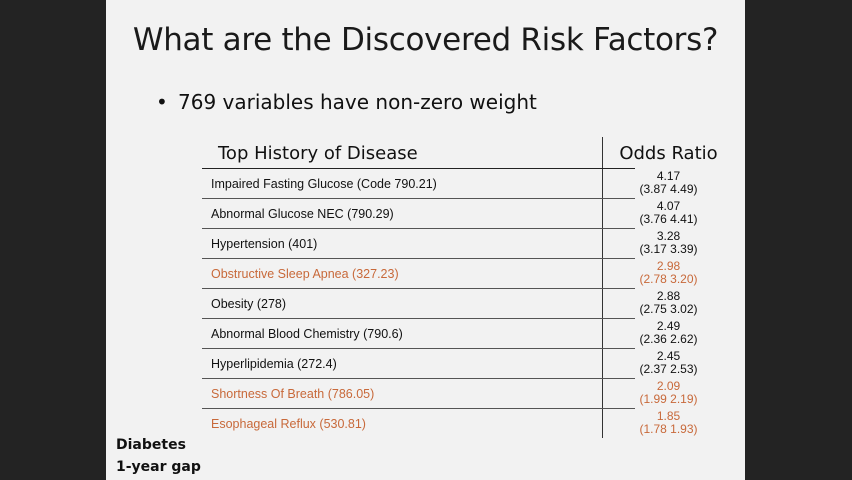 This screenshot has height=480, width=852. What do you see at coordinates (318, 153) in the screenshot?
I see `header-disease: Top History of Disease` at bounding box center [318, 153].